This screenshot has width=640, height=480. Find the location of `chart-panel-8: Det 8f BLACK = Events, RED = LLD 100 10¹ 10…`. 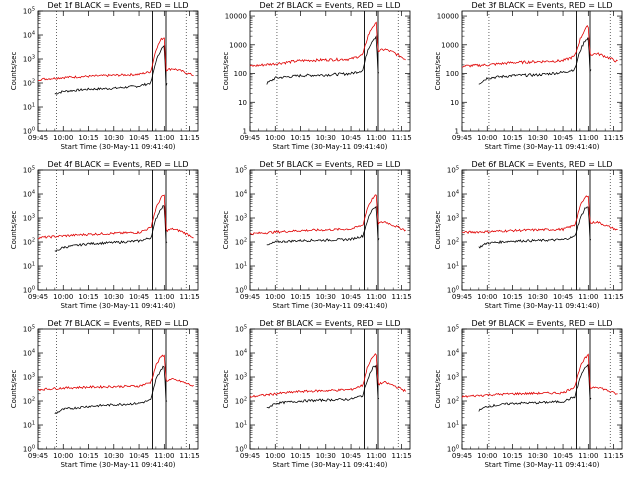

chart-panel-8: Det 8f BLACK = Events, RED = LLD 100 10¹ 10… is located at coordinates (317, 394).